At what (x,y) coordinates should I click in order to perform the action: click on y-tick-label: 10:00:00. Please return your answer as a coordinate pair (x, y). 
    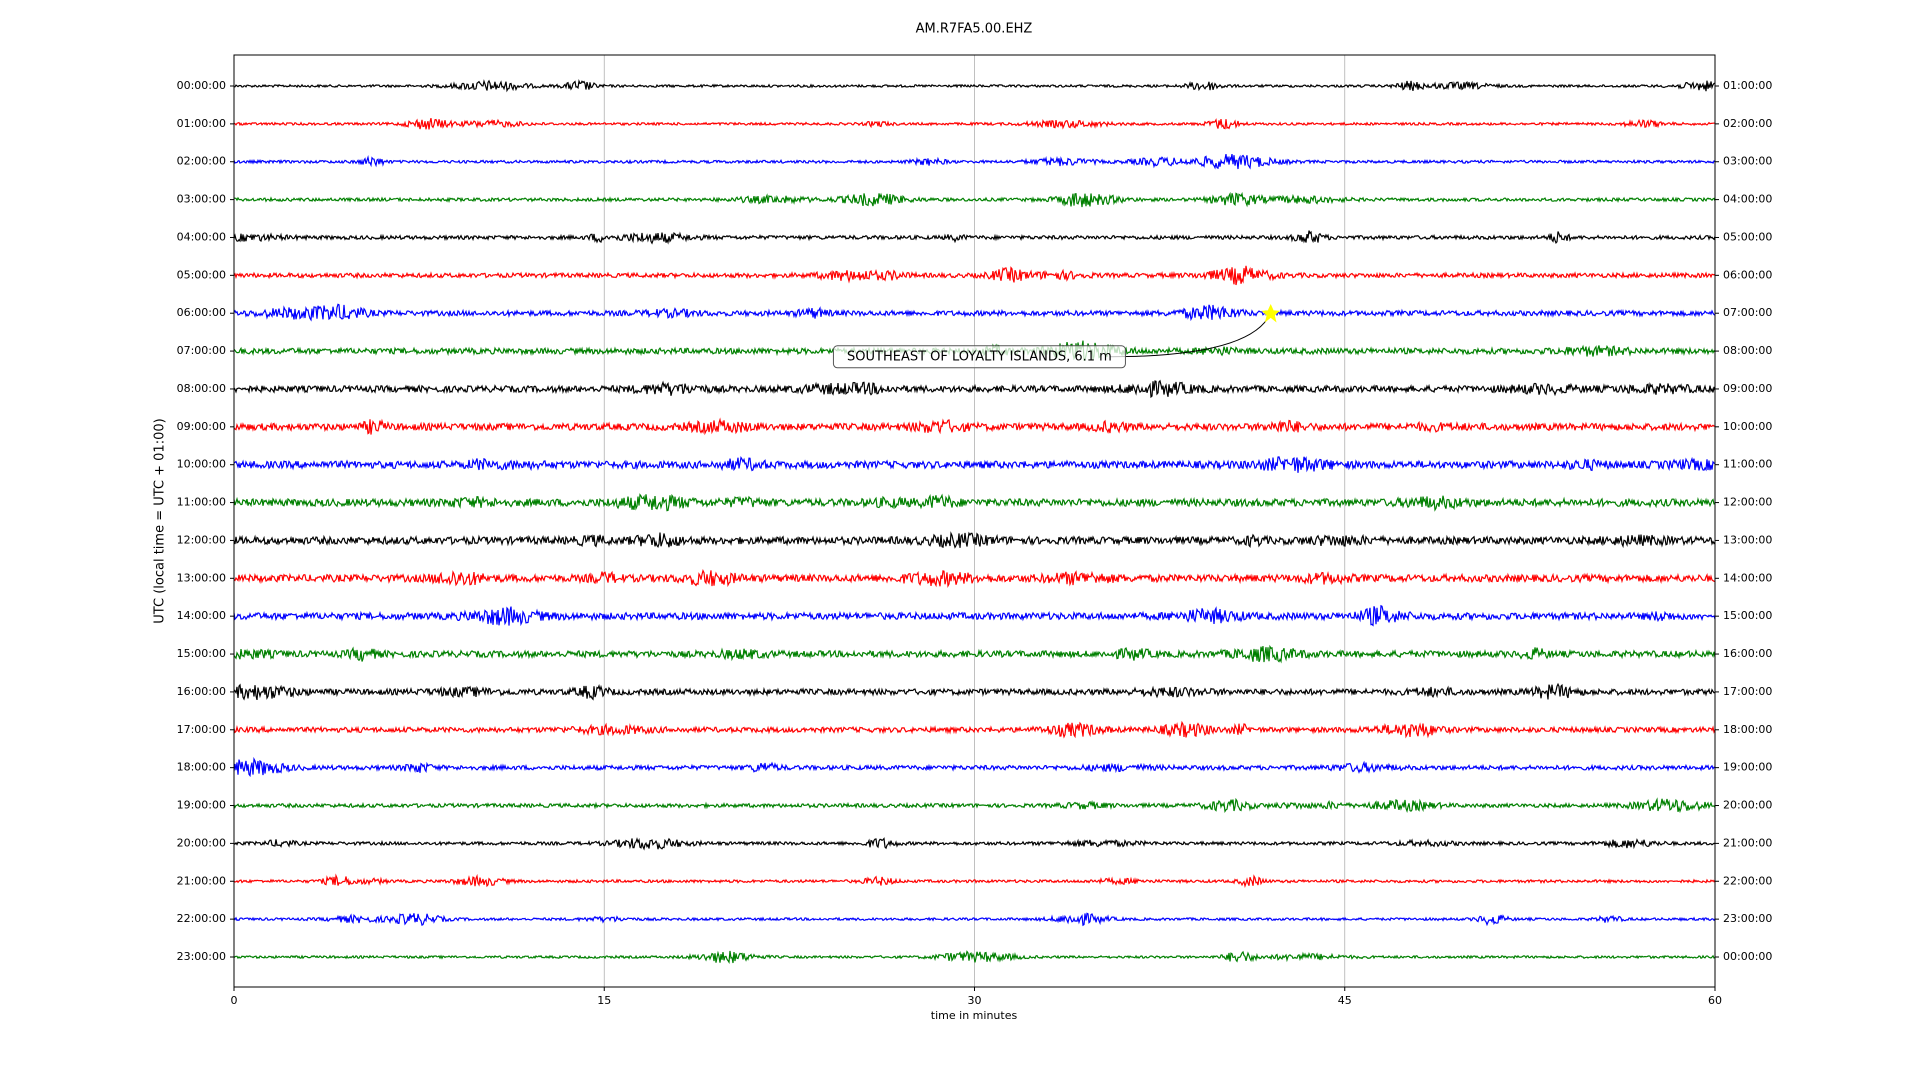
    Looking at the image, I should click on (201, 464).